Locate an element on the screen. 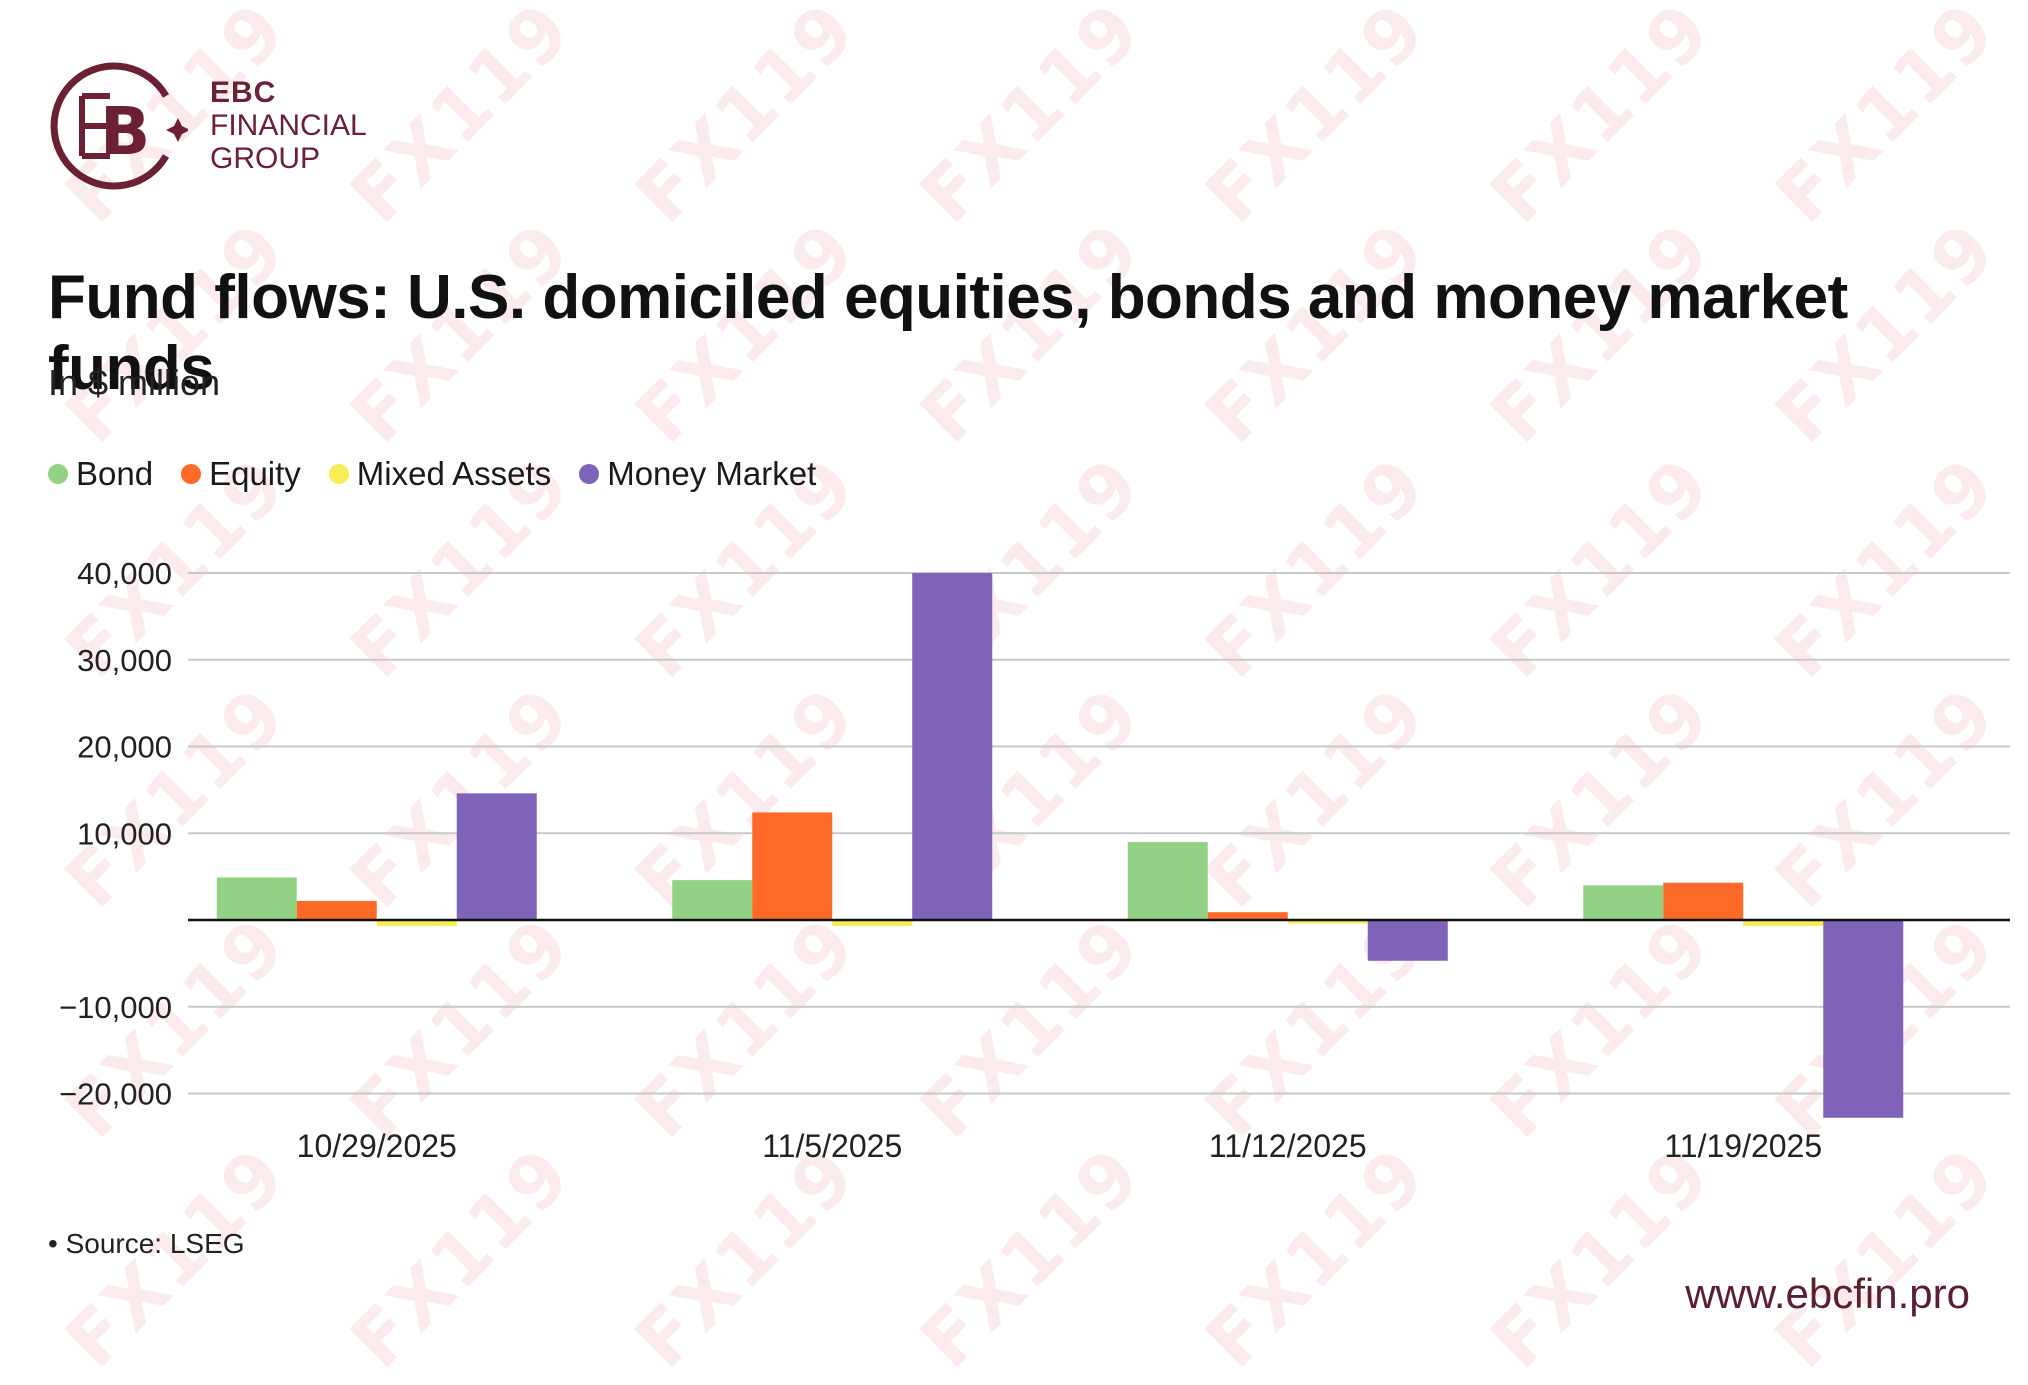  legend-item: Money Market is located at coordinates (697, 474).